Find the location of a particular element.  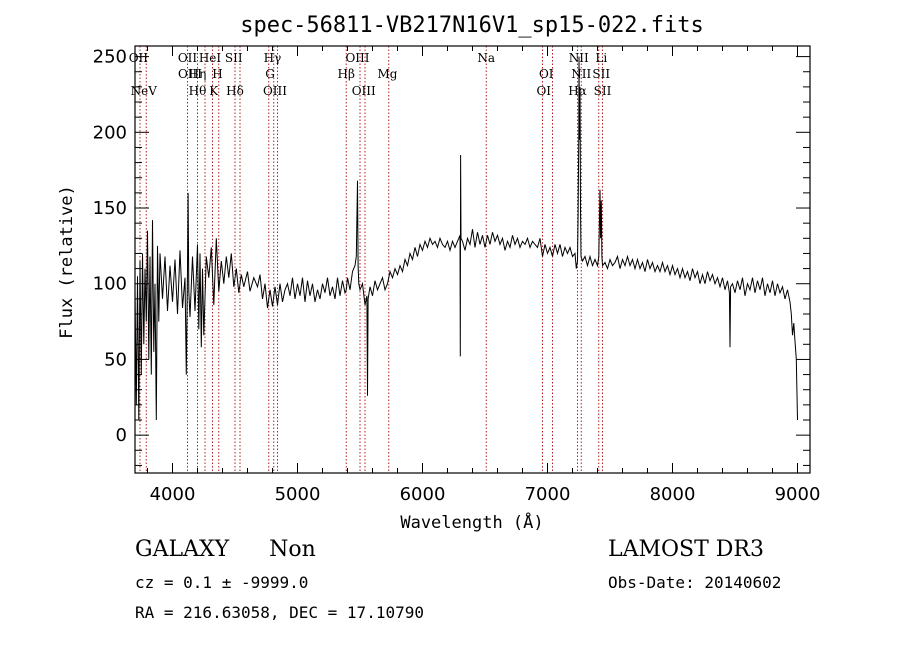

x-tick-label: 4000 is located at coordinates (173, 494).